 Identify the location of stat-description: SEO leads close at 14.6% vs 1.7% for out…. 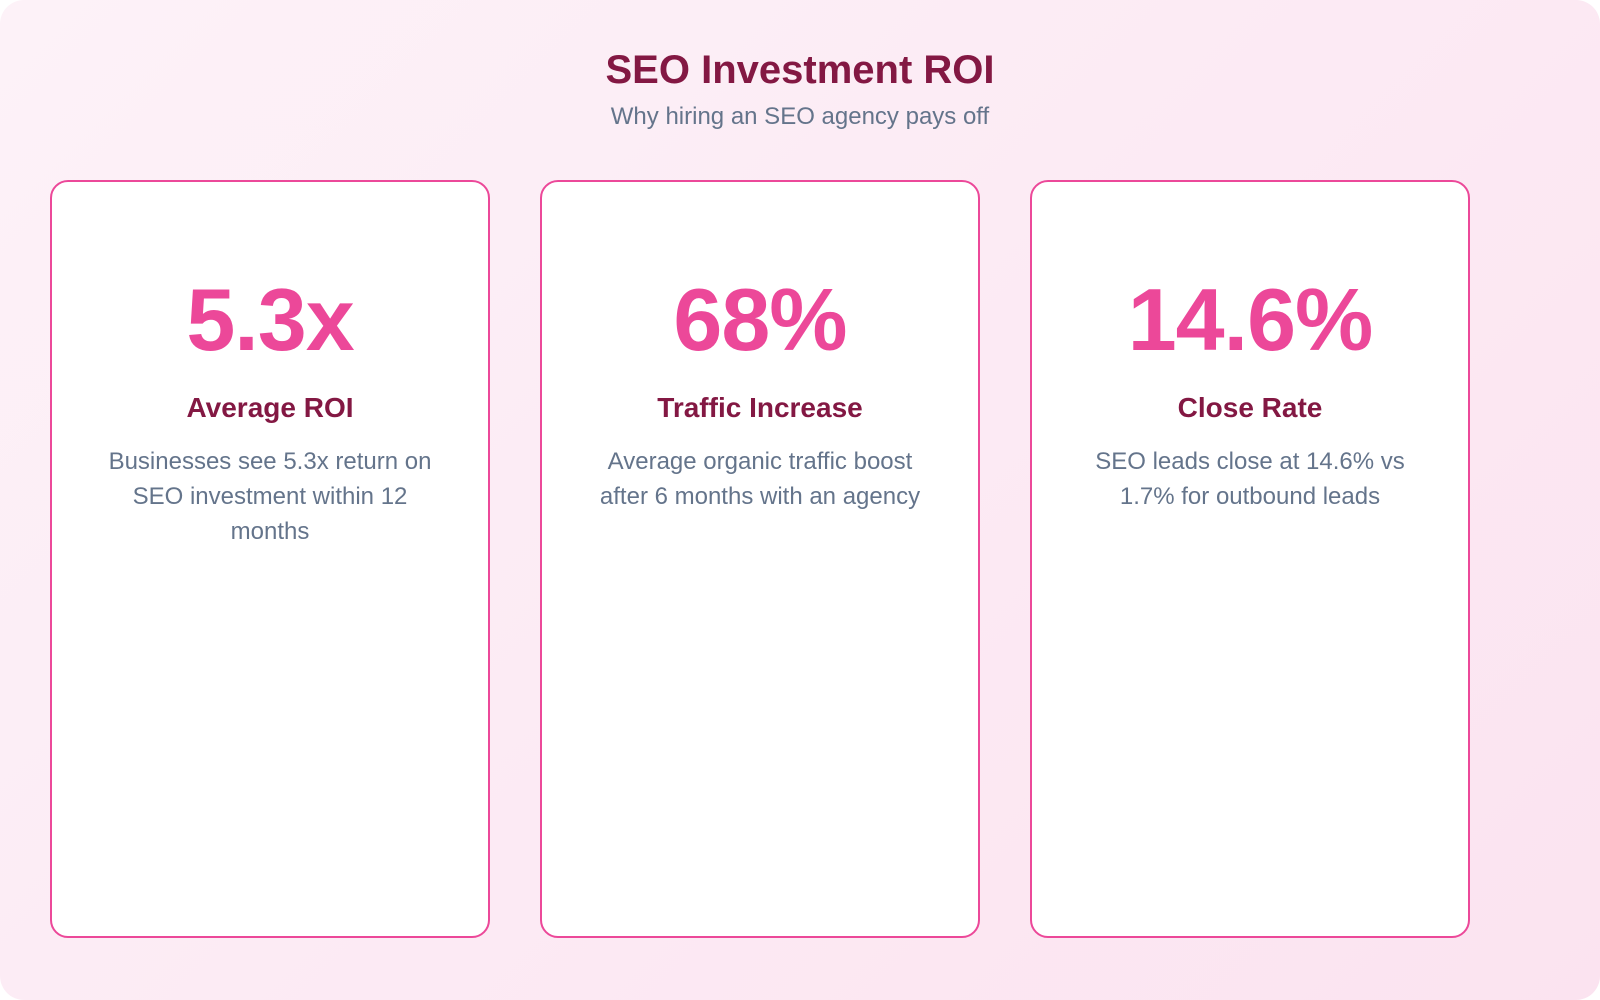
(1250, 479).